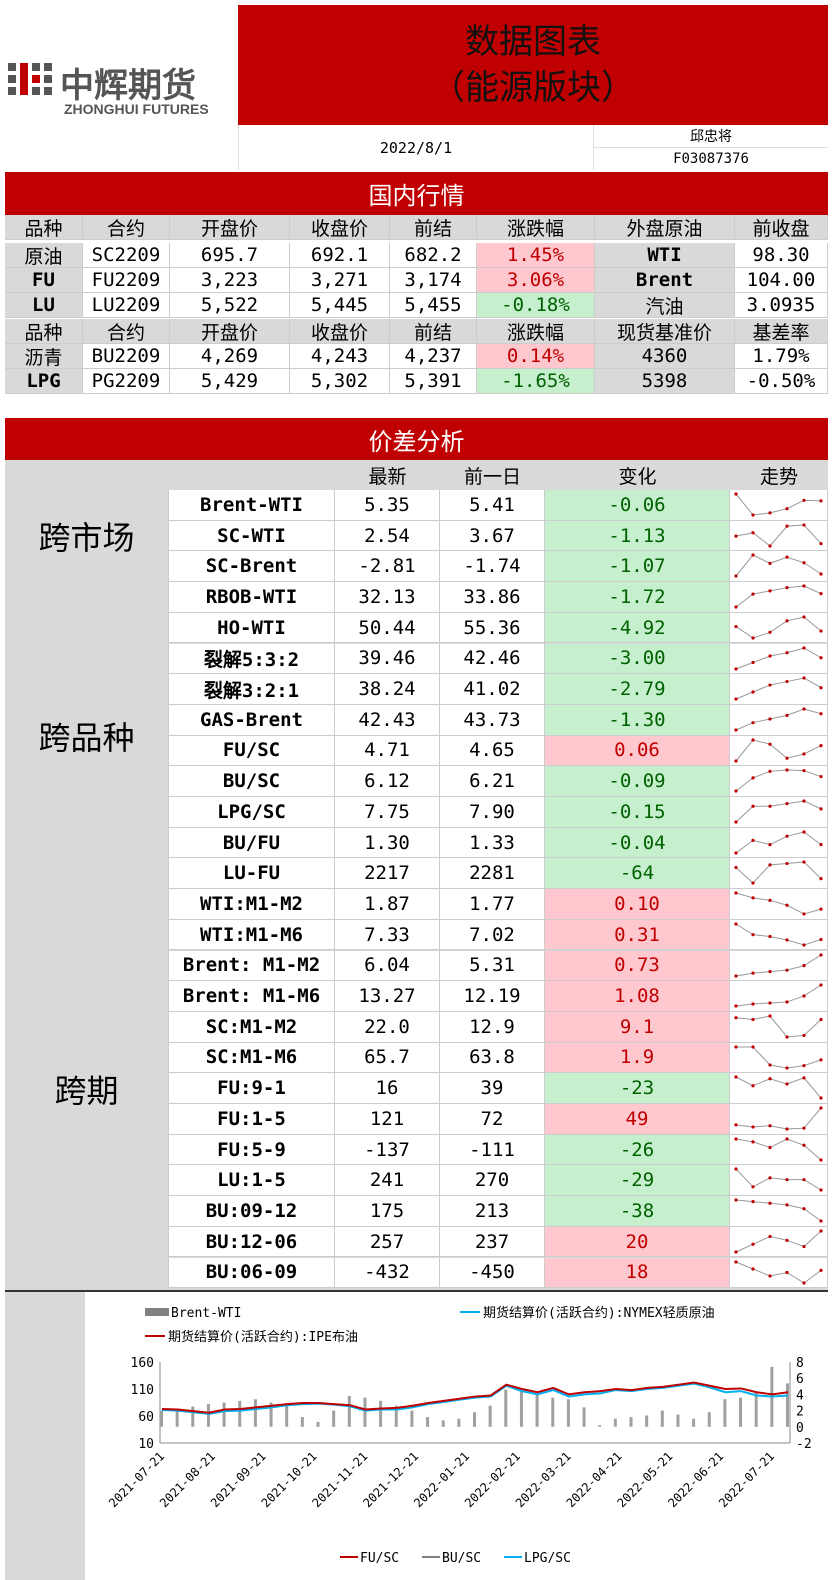  What do you see at coordinates (492, 1119) in the screenshot?
I see `spread-prev: 72` at bounding box center [492, 1119].